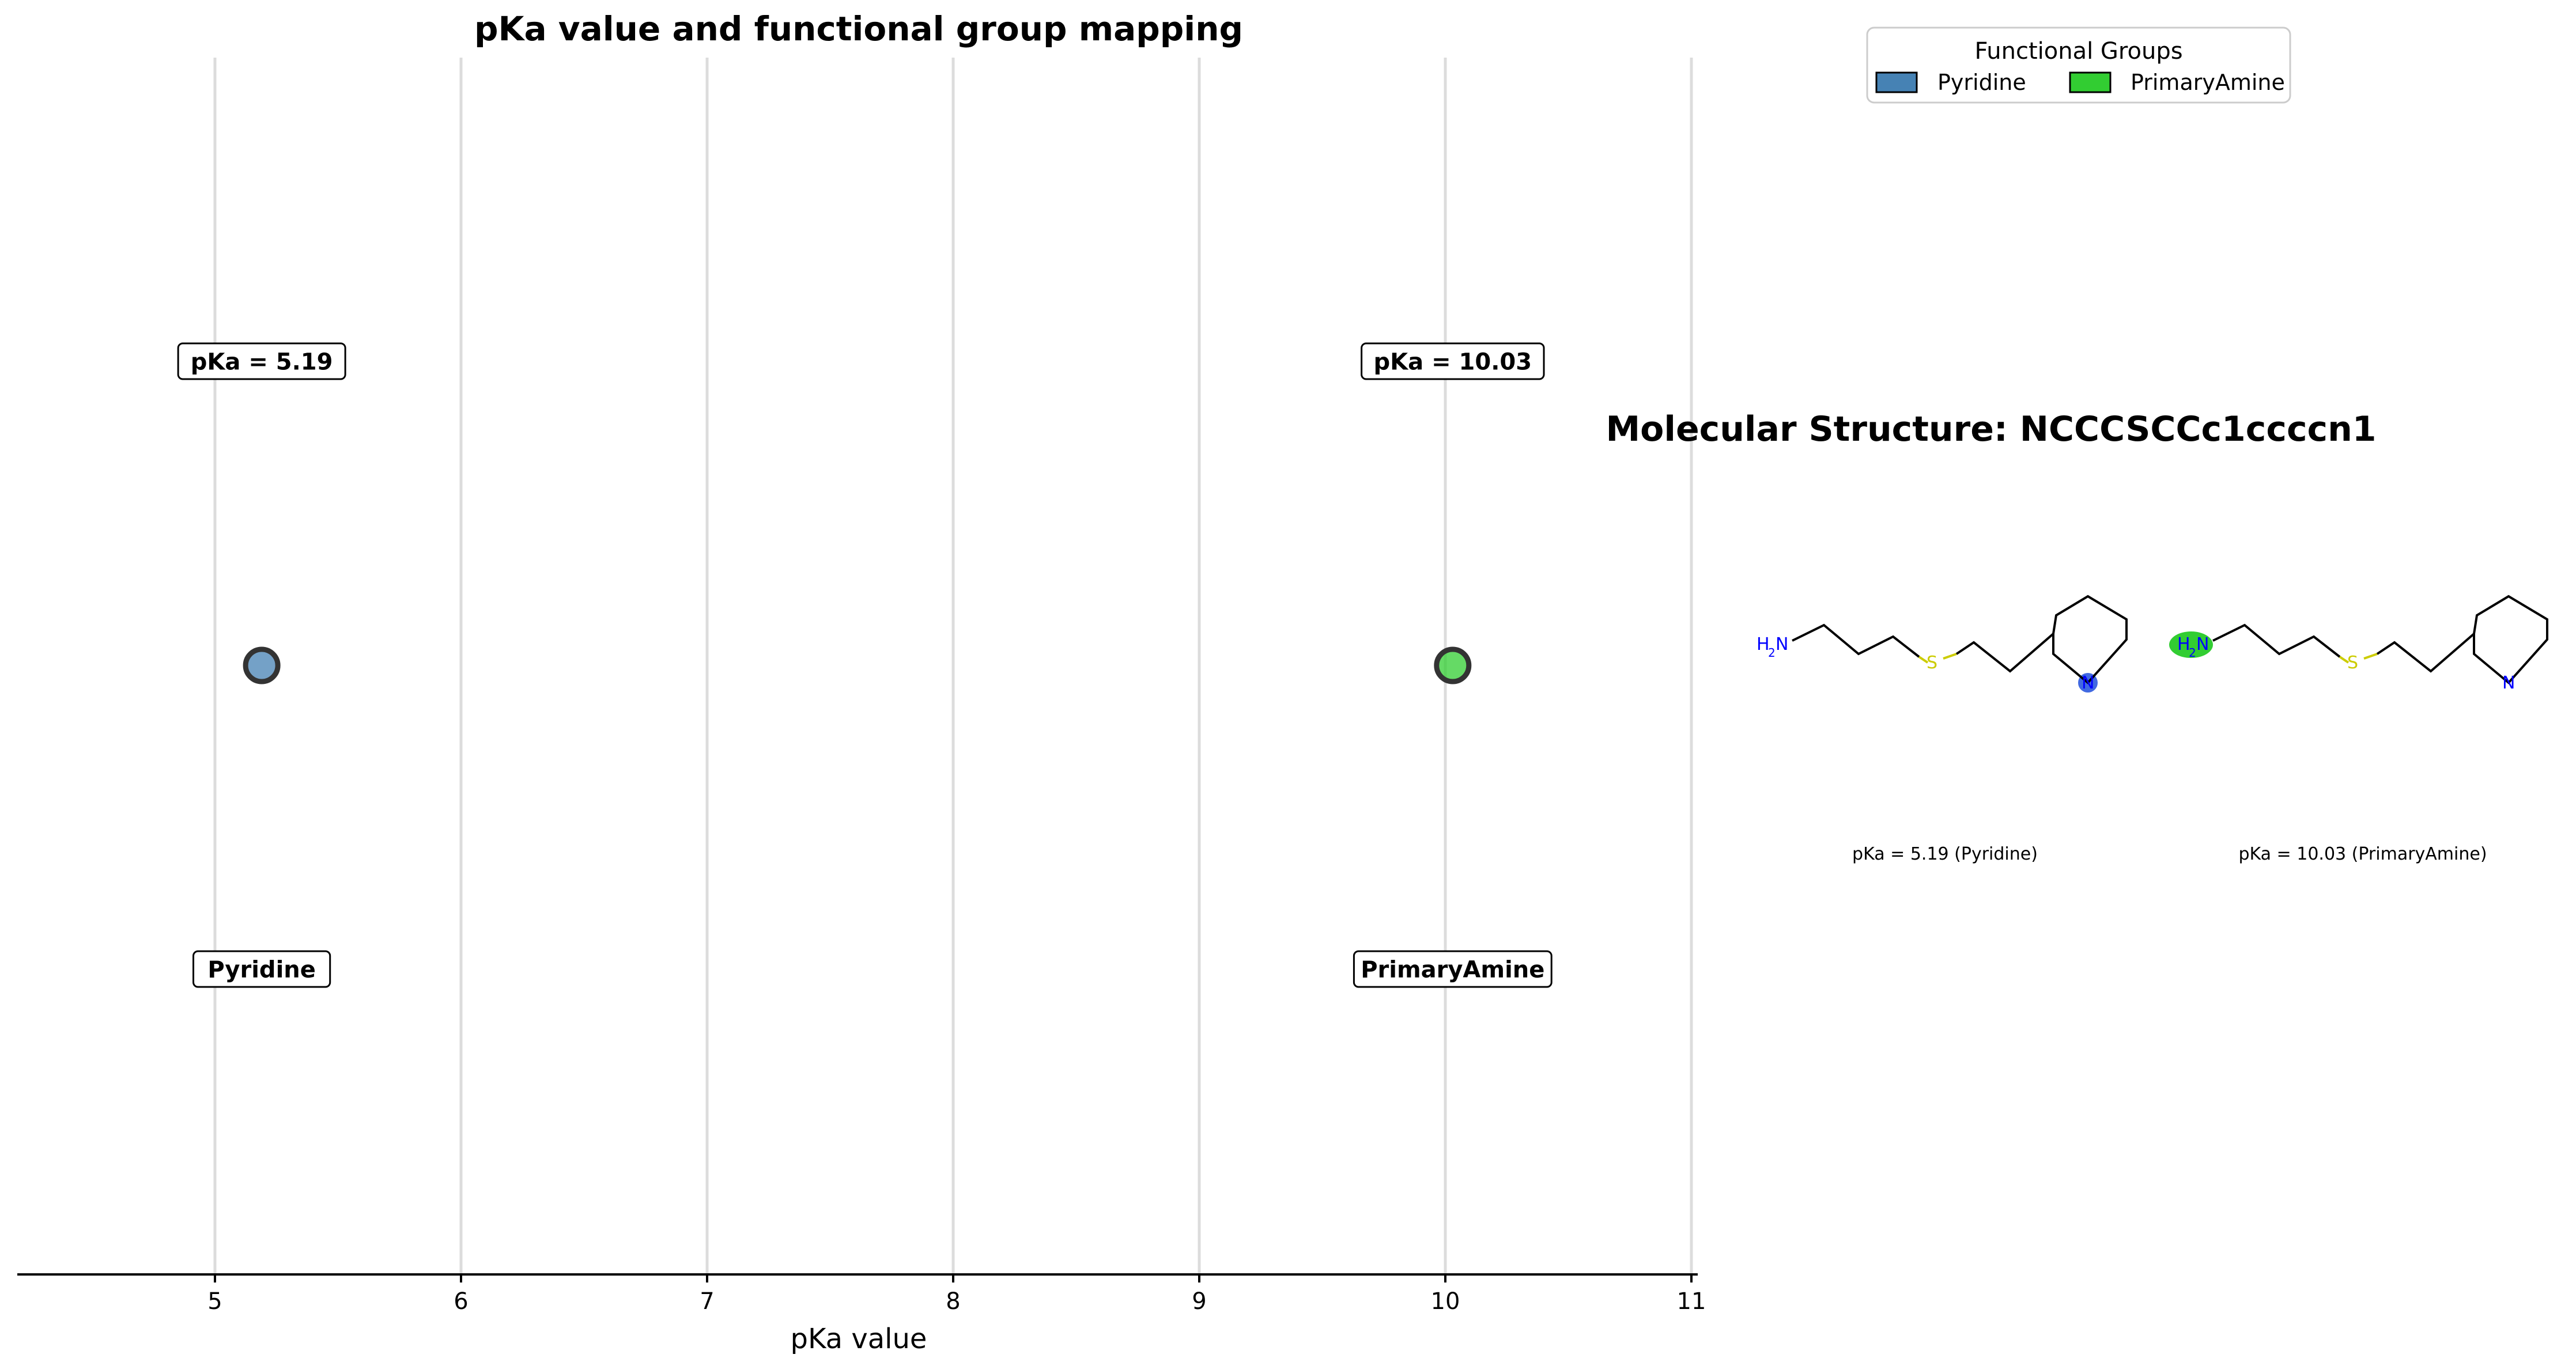 This screenshot has height=1362, width=2576. I want to click on legend: Functional Groups Pyridine PrimaryAmine, so click(2078, 65).